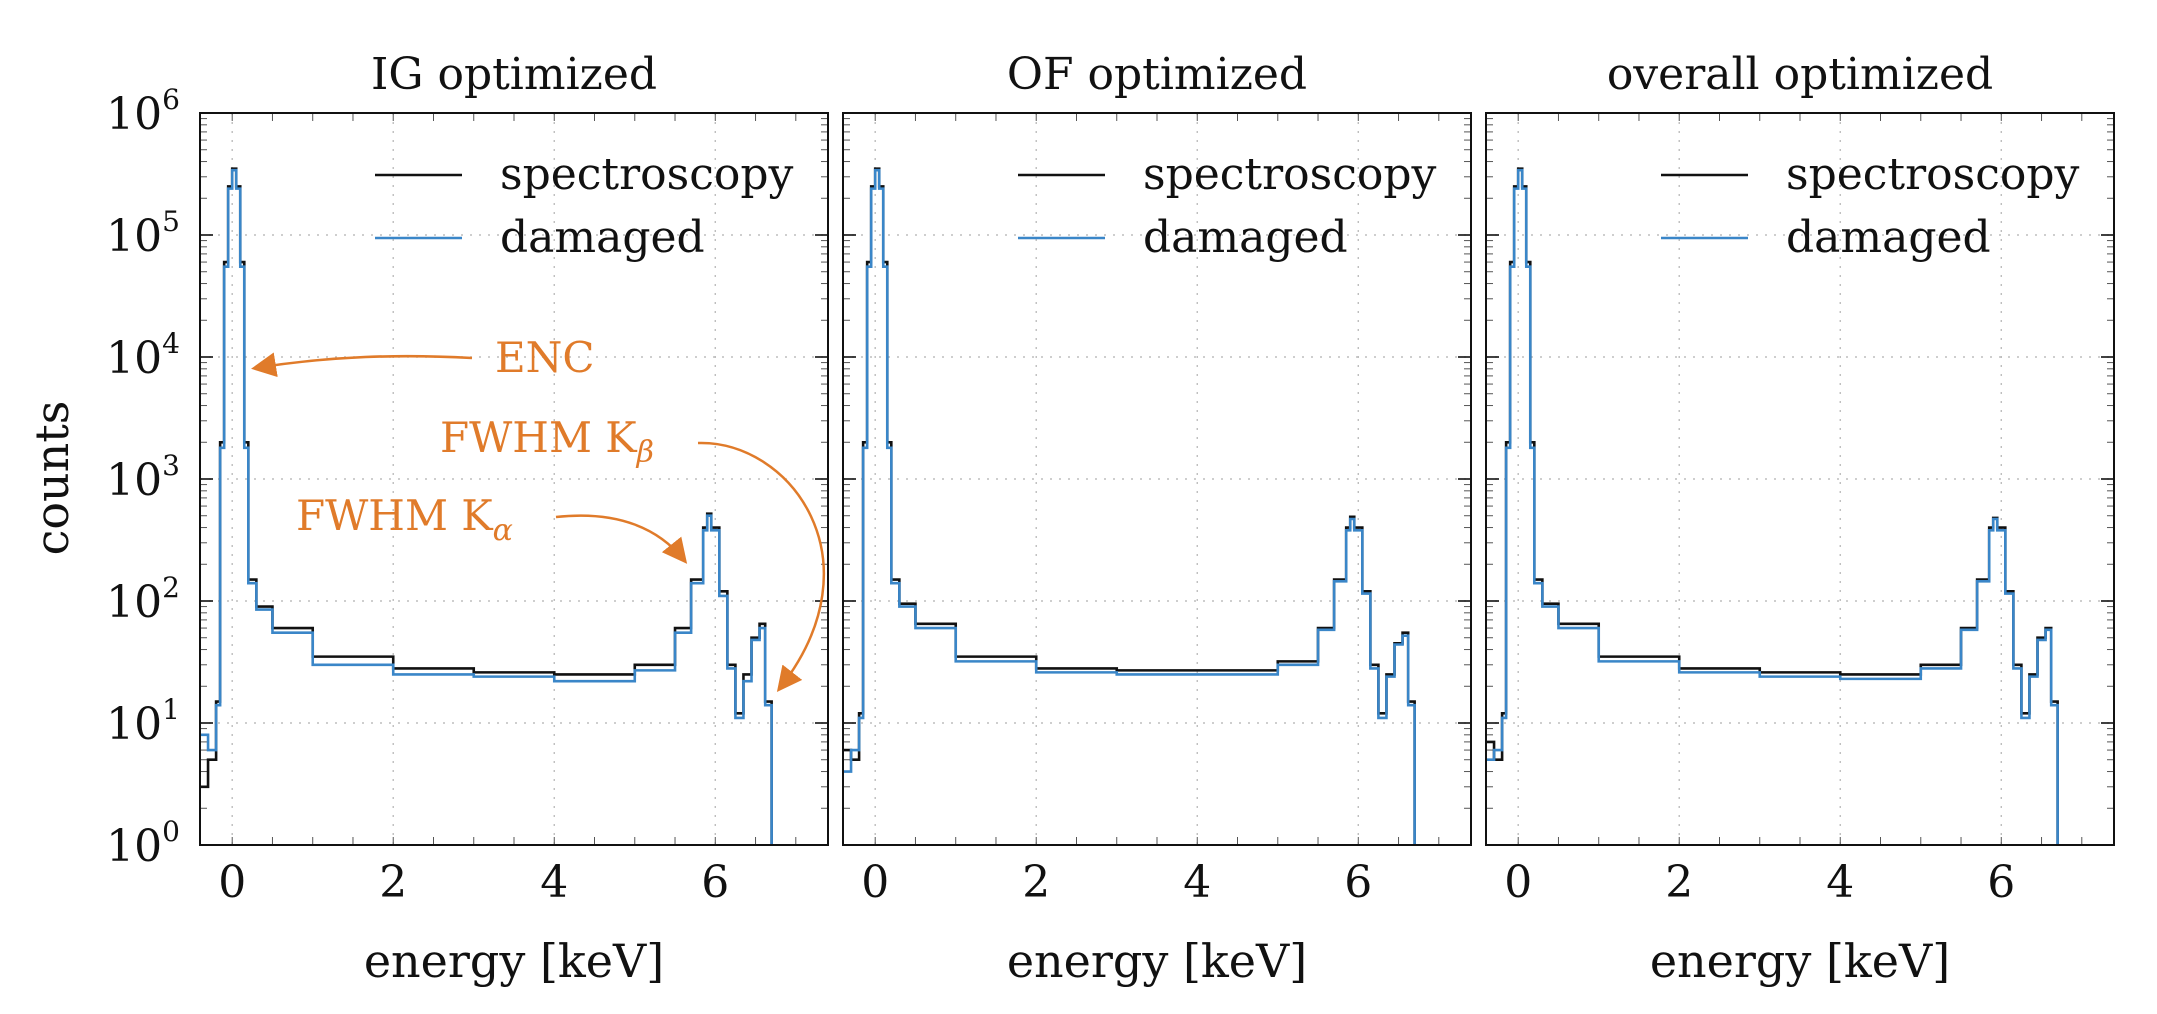 This screenshot has height=1014, width=2157. I want to click on y-tick-label: 10⁵, so click(143, 233).